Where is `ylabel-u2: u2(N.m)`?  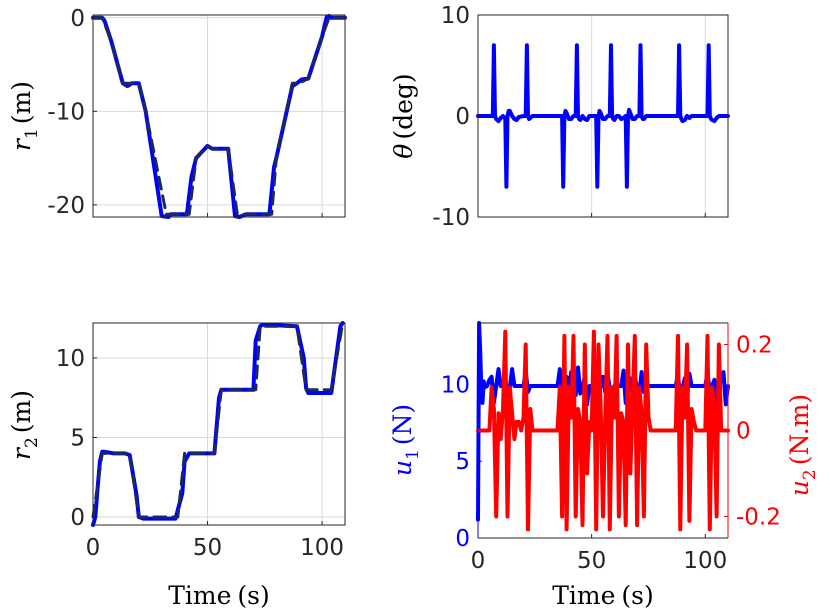 ylabel-u2: u2(N.m) is located at coordinates (802, 445).